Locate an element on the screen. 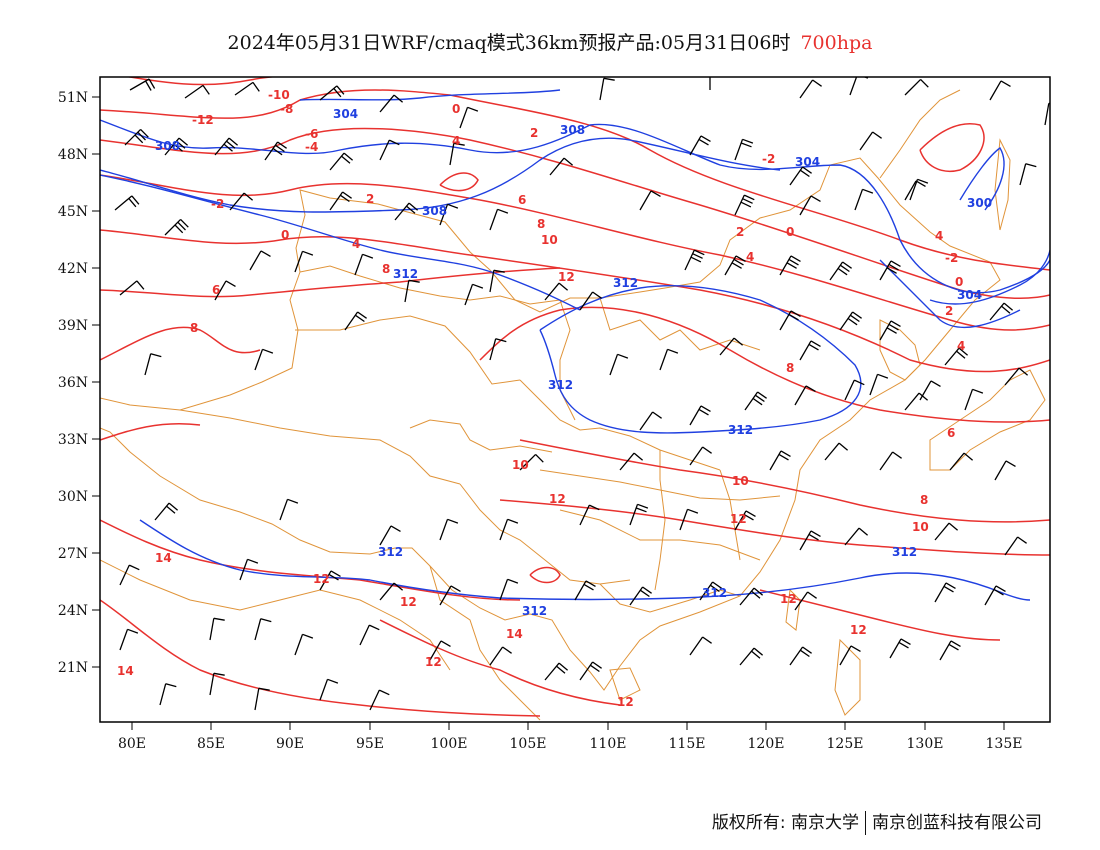 The height and width of the screenshot is (850, 1100). lat-label: 39N is located at coordinates (73, 326).